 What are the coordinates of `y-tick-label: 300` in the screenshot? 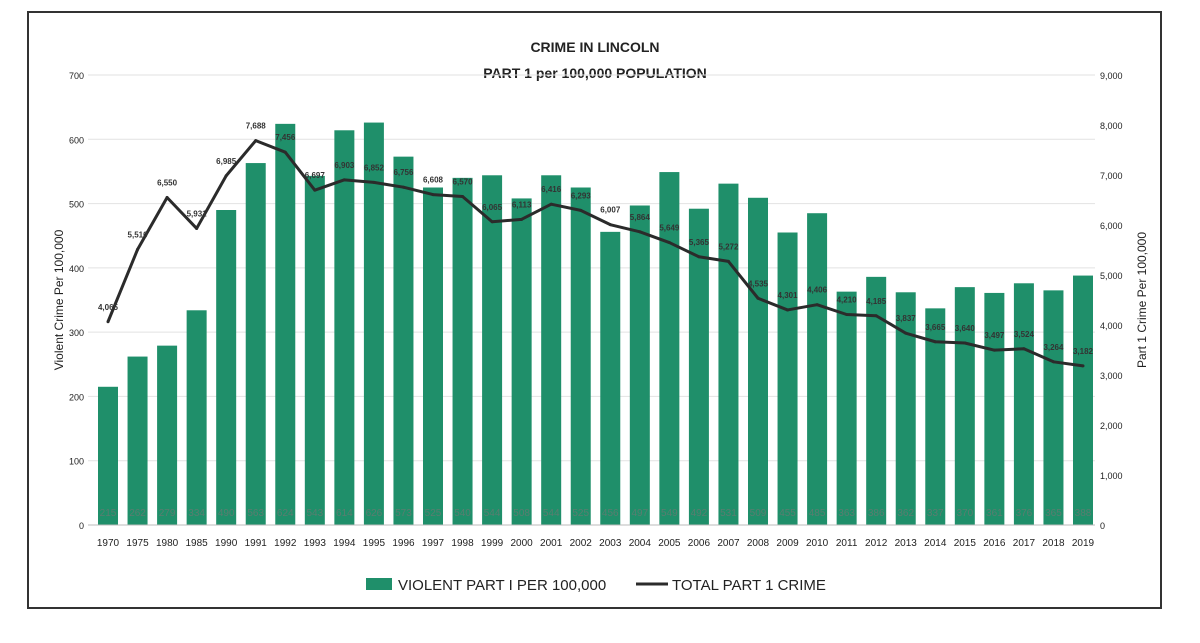 It's located at (76, 333).